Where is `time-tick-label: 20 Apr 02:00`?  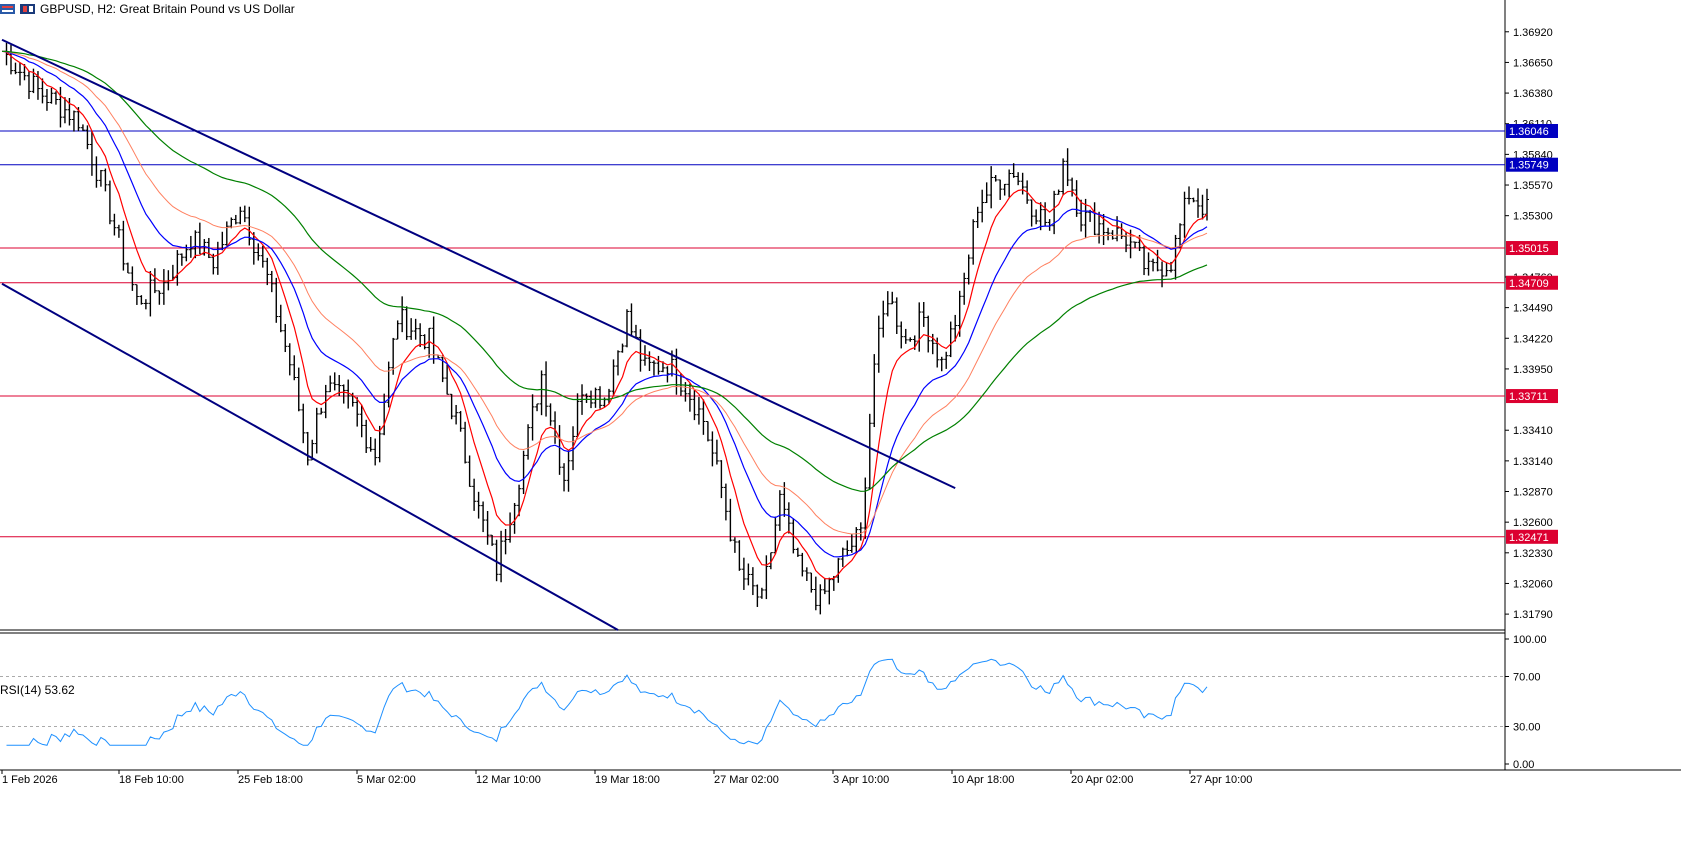 time-tick-label: 20 Apr 02:00 is located at coordinates (1102, 780).